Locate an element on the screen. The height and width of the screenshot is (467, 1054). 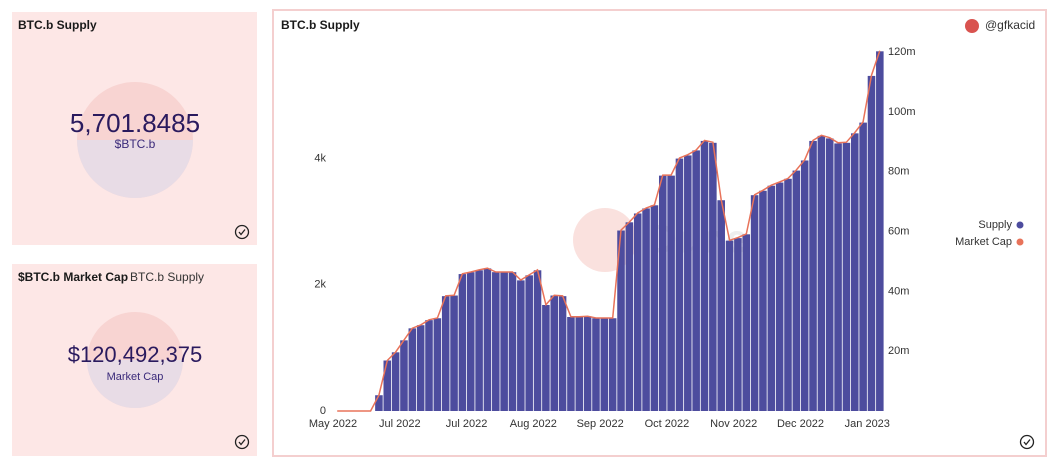
x-tick-label: Sep 2022 is located at coordinates (600, 424).